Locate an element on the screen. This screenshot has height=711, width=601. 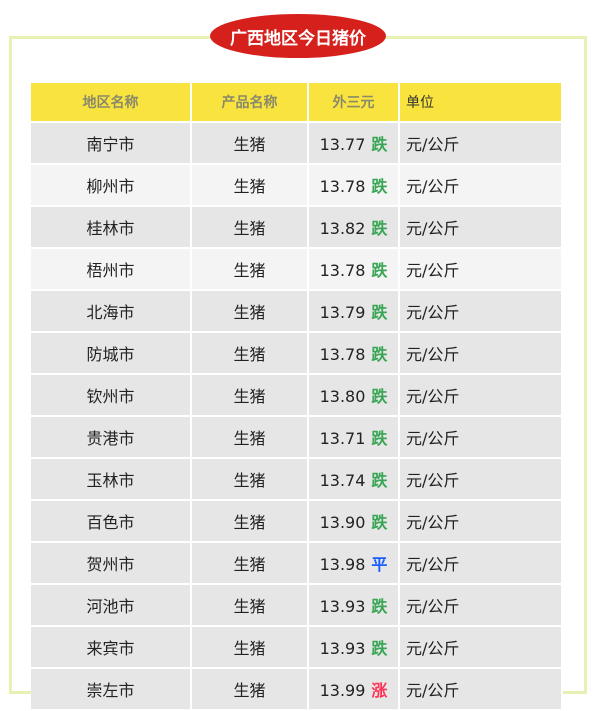
region-cell: 防城市 is located at coordinates (111, 353).